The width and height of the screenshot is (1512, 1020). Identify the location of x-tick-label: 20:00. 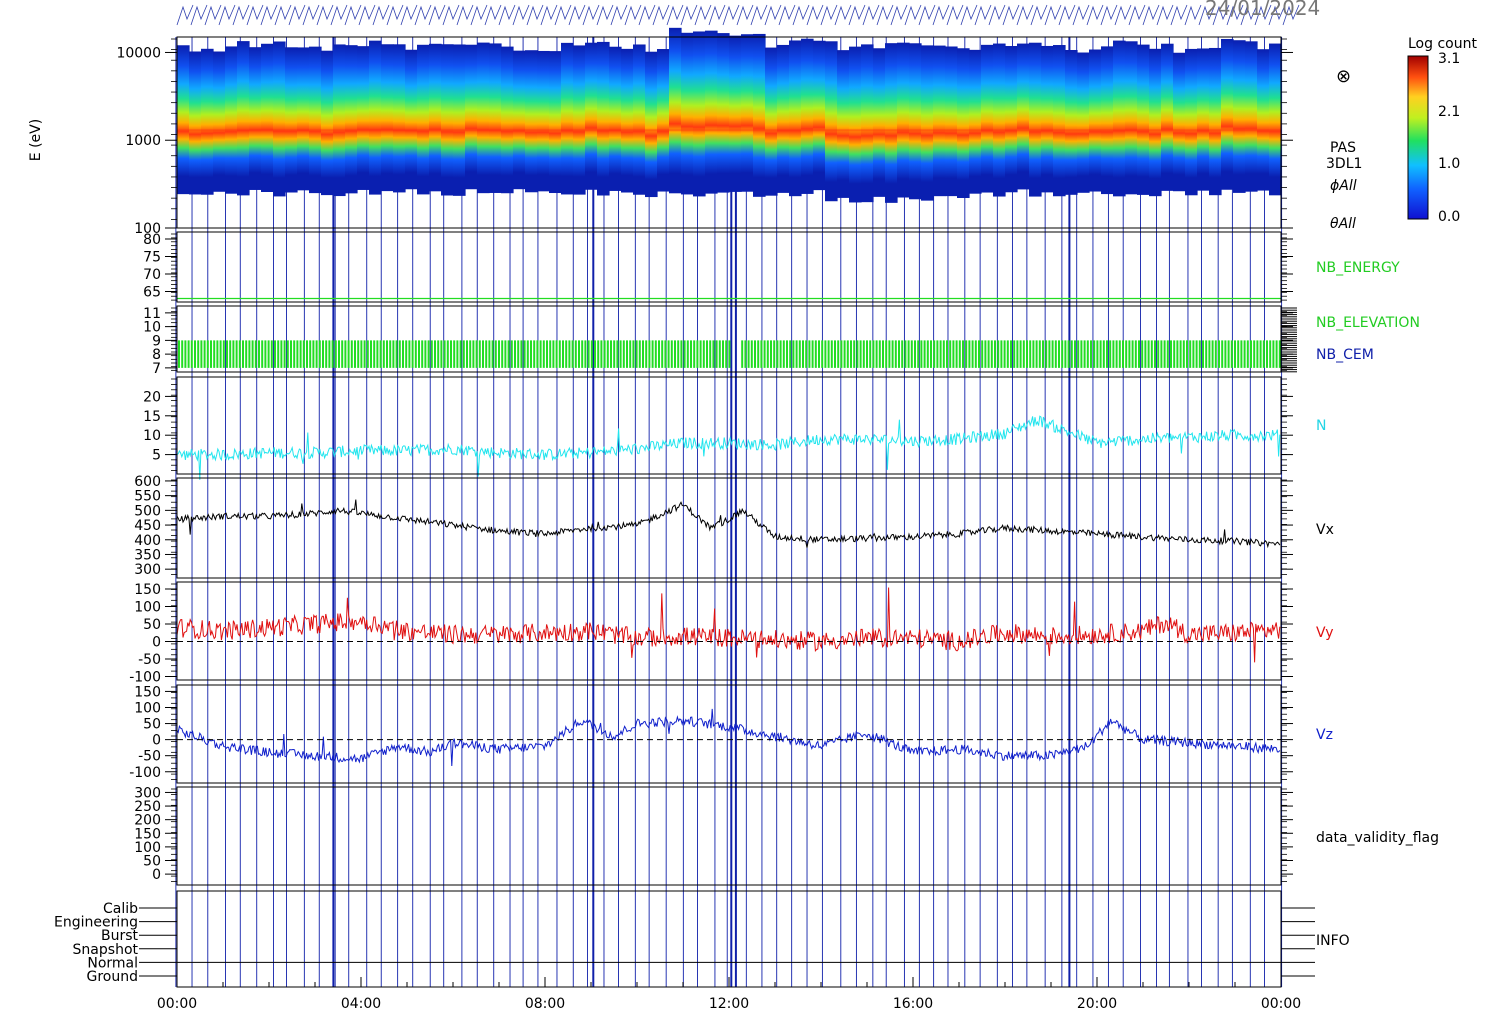
(1097, 1004).